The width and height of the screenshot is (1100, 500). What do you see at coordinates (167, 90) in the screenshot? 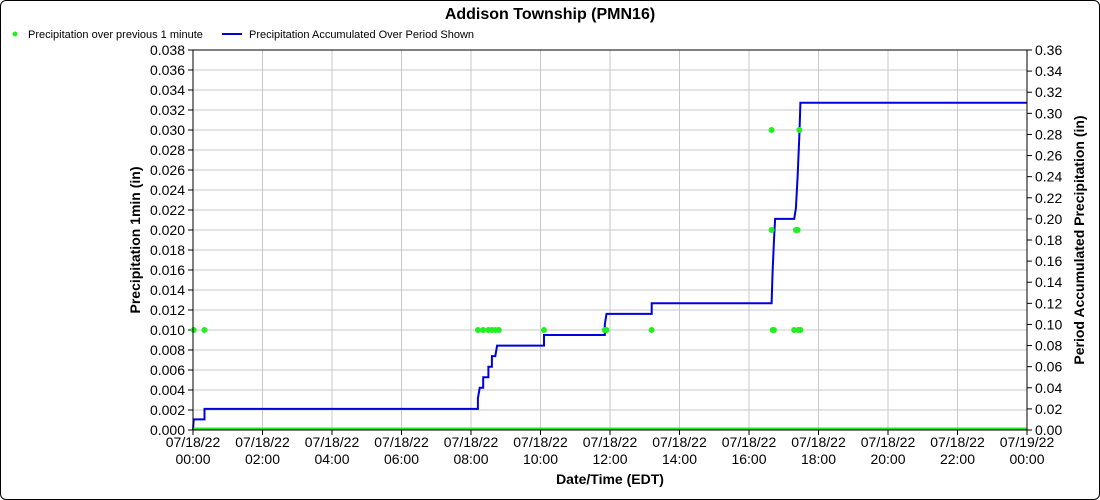
I see `y-tick-label: 0.034` at bounding box center [167, 90].